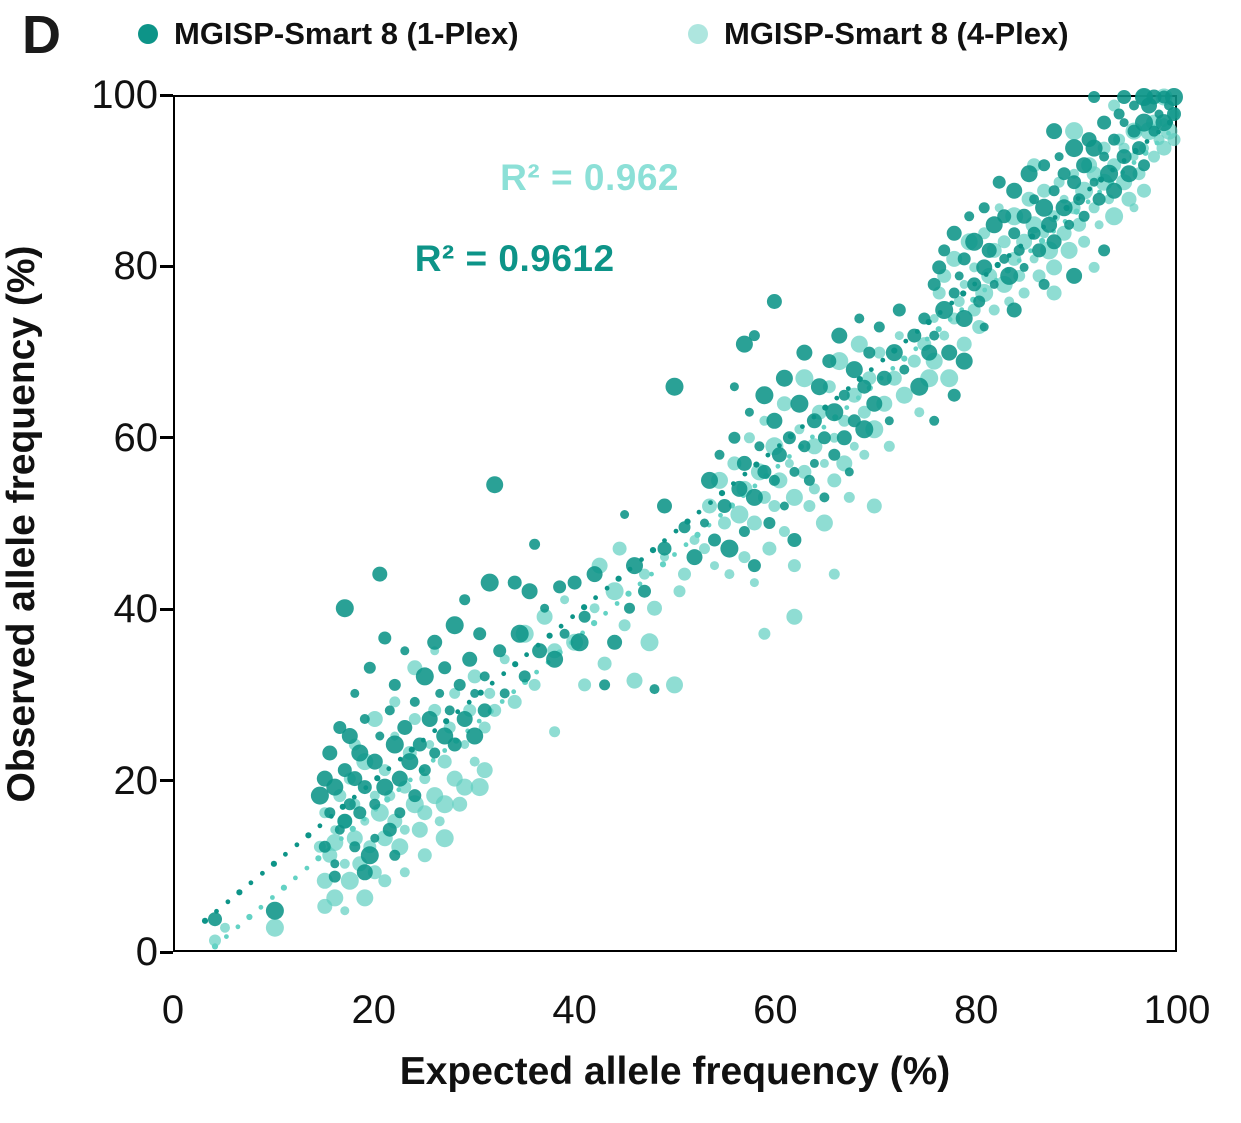 The image size is (1241, 1123). What do you see at coordinates (124, 95) in the screenshot?
I see `y-tick-label: 100` at bounding box center [124, 95].